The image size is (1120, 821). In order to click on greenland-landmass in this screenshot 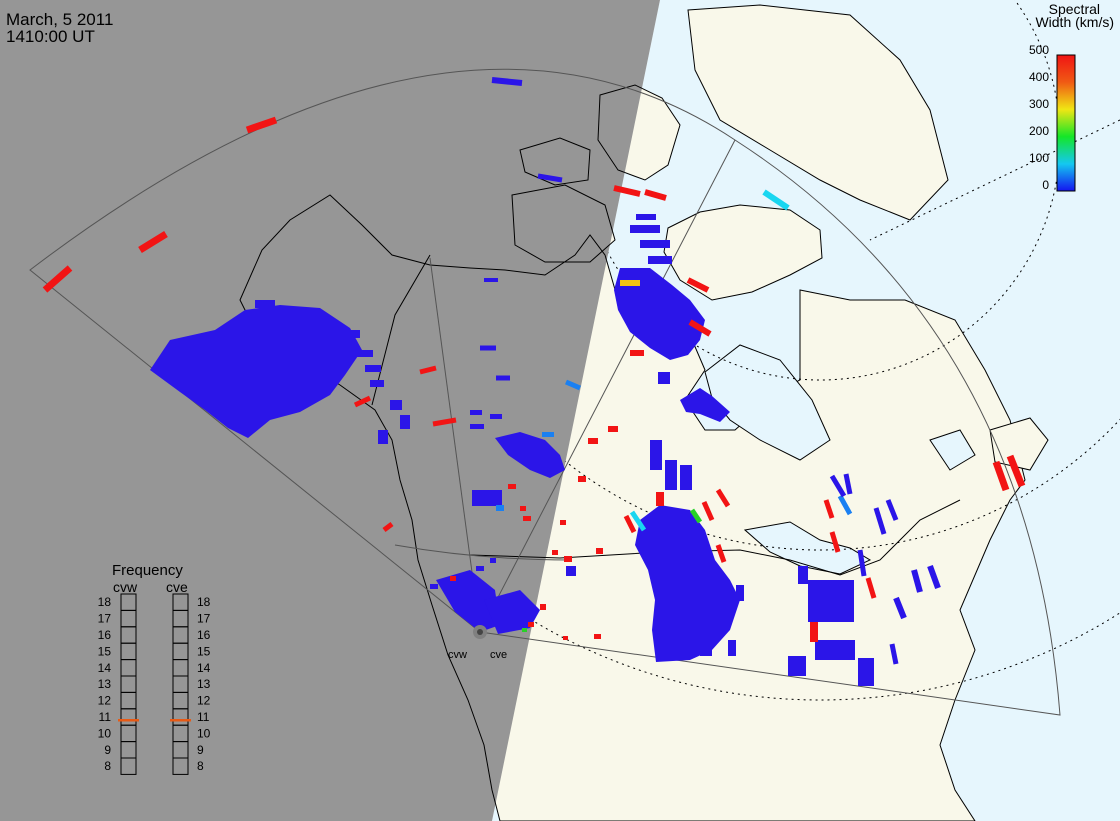, I will do `click(818, 112)`.